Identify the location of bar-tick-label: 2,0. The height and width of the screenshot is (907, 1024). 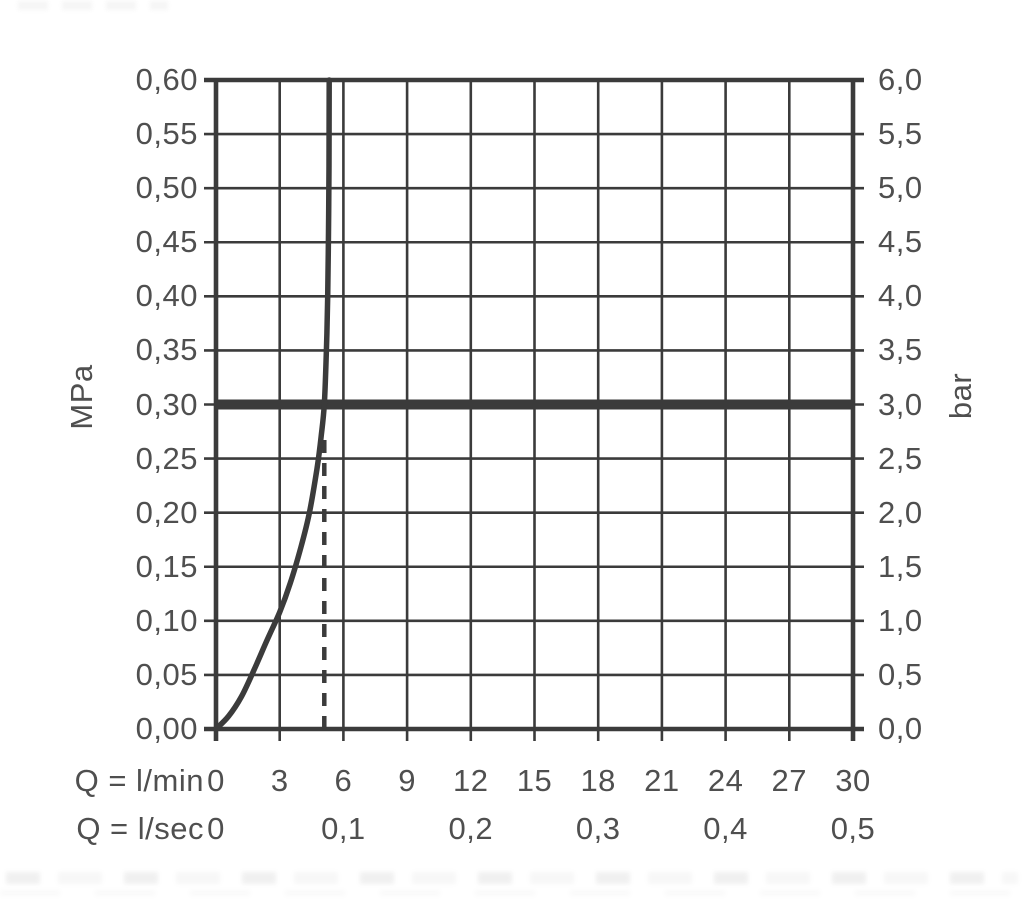
(900, 512).